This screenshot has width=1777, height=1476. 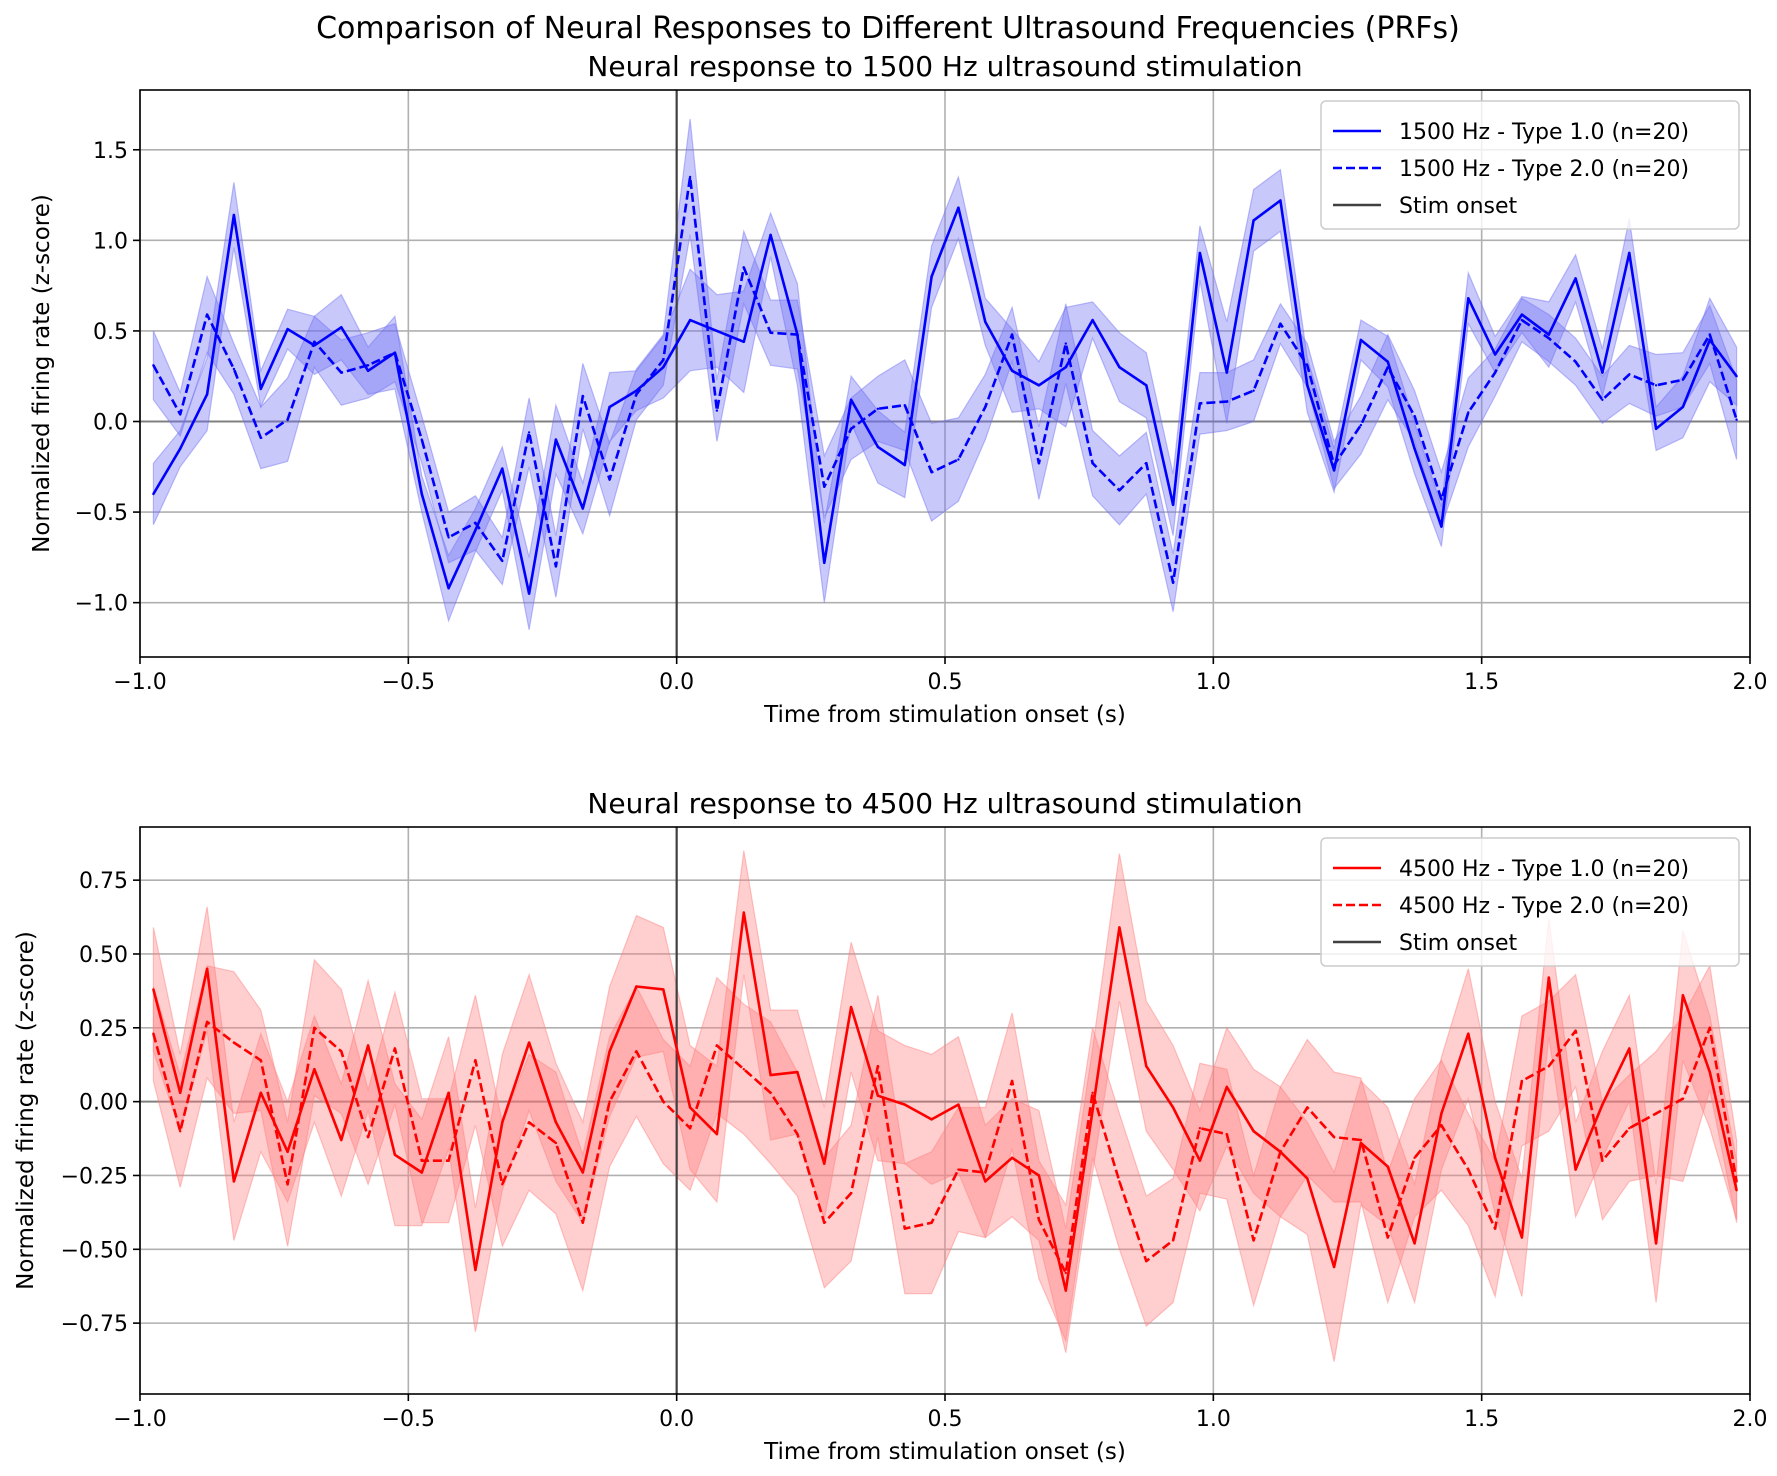 I want to click on y-tick-label: 0.0, so click(x=110, y=423).